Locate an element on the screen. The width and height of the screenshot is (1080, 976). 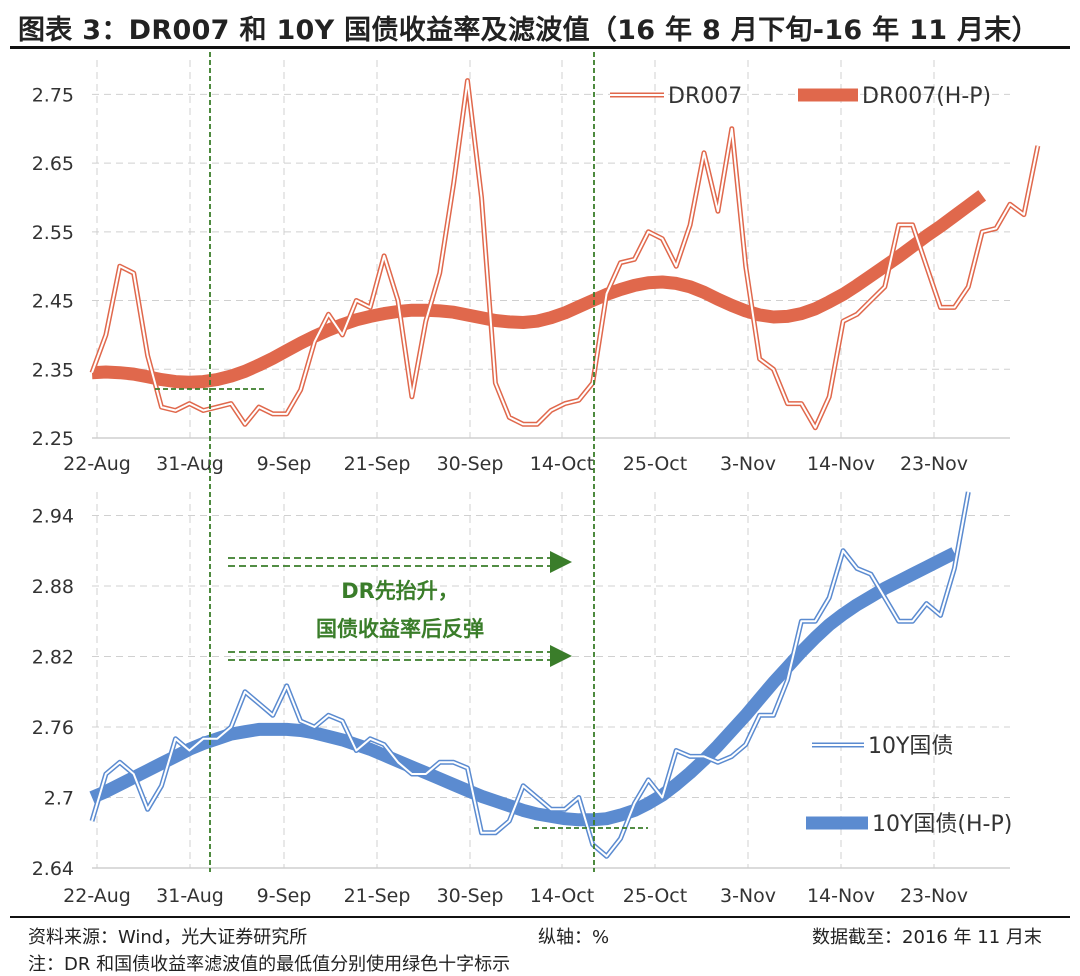
footnote: 注：DR 和国债收益率滤波值的最低值分别使用绿色十字标示 is located at coordinates (269, 964).